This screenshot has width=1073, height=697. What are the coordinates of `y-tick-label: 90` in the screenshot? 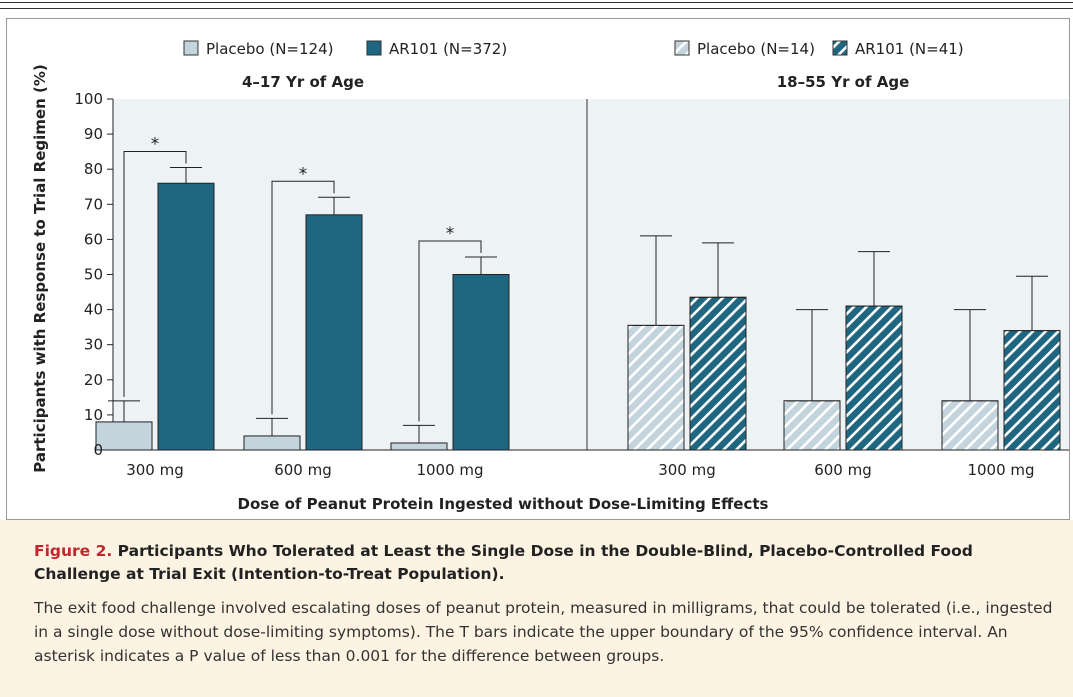 It's located at (93, 134).